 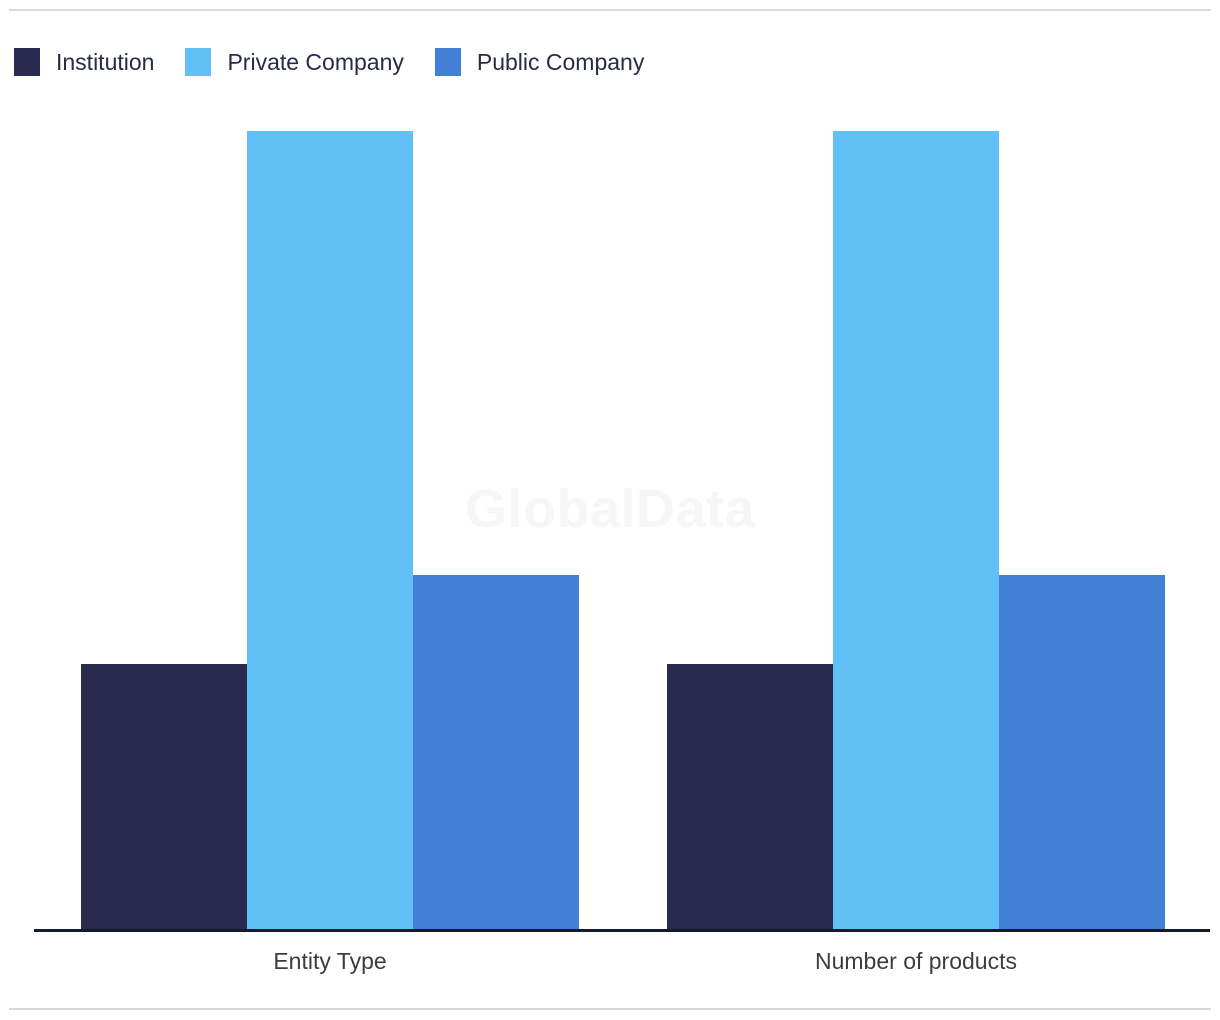 I want to click on globaldata-watermark: GlobalData, so click(x=610, y=509).